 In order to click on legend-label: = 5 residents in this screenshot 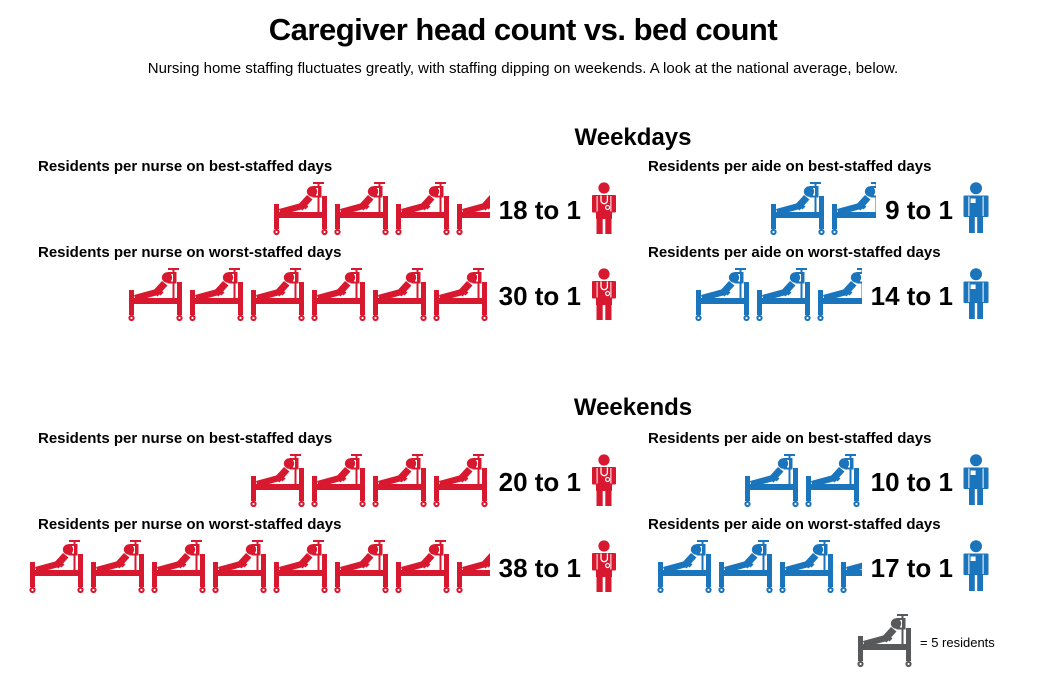, I will do `click(957, 642)`.